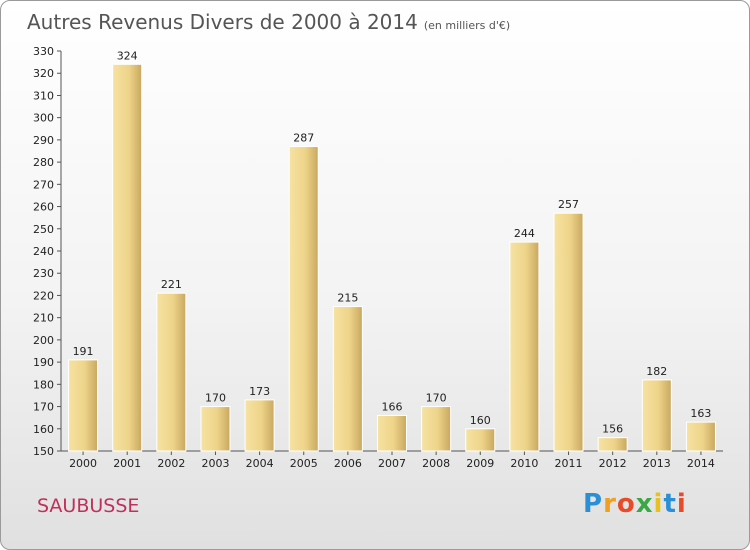  What do you see at coordinates (43, 184) in the screenshot?
I see `y-tick-label: 270` at bounding box center [43, 184].